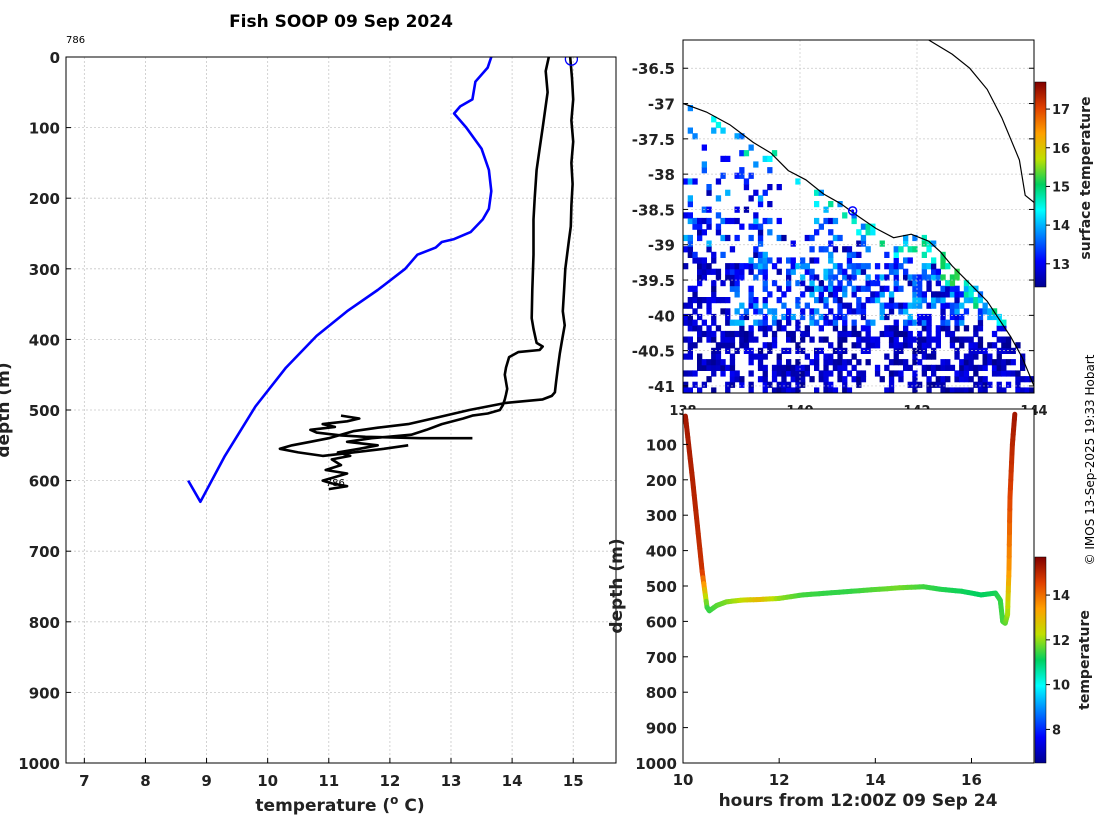  I want to click on surface-start-marker, so click(571, 61).